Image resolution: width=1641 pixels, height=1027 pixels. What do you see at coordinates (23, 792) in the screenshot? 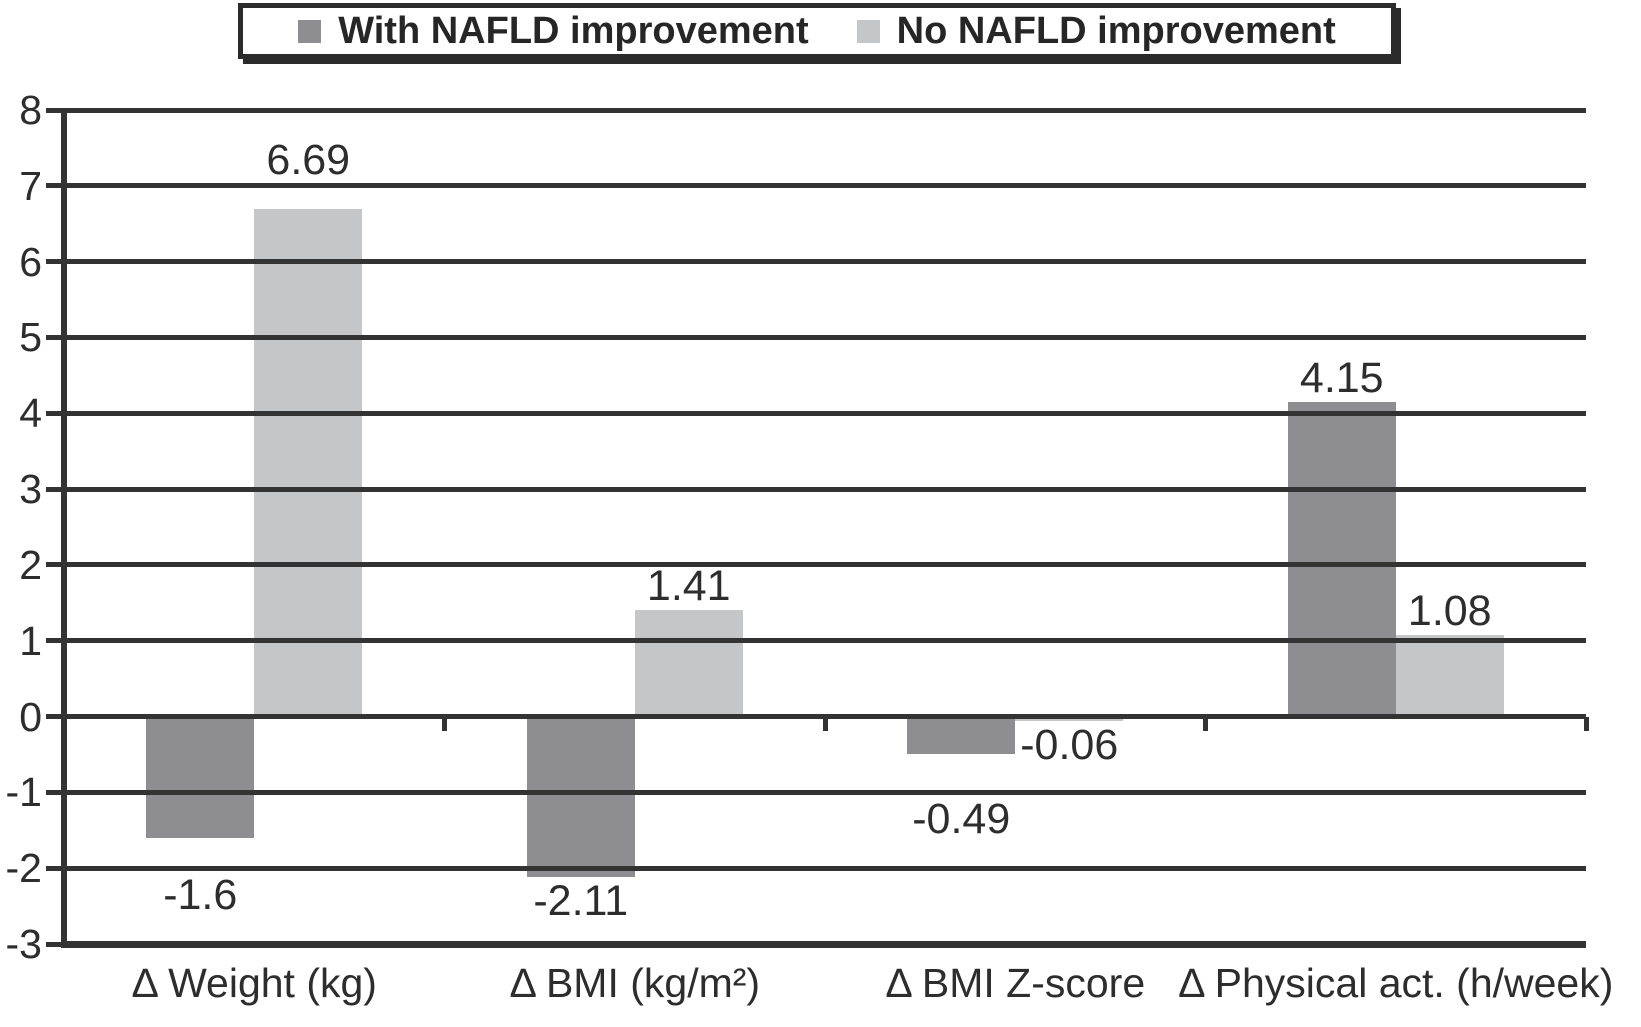
I see `y-tick-label: -1` at bounding box center [23, 792].